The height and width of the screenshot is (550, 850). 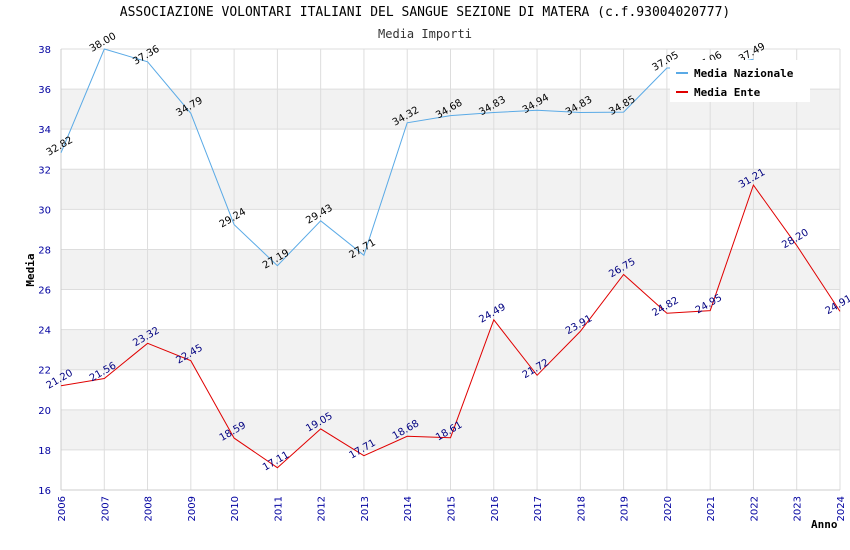 What do you see at coordinates (44, 411) in the screenshot?
I see `y-tick-label: 20` at bounding box center [44, 411].